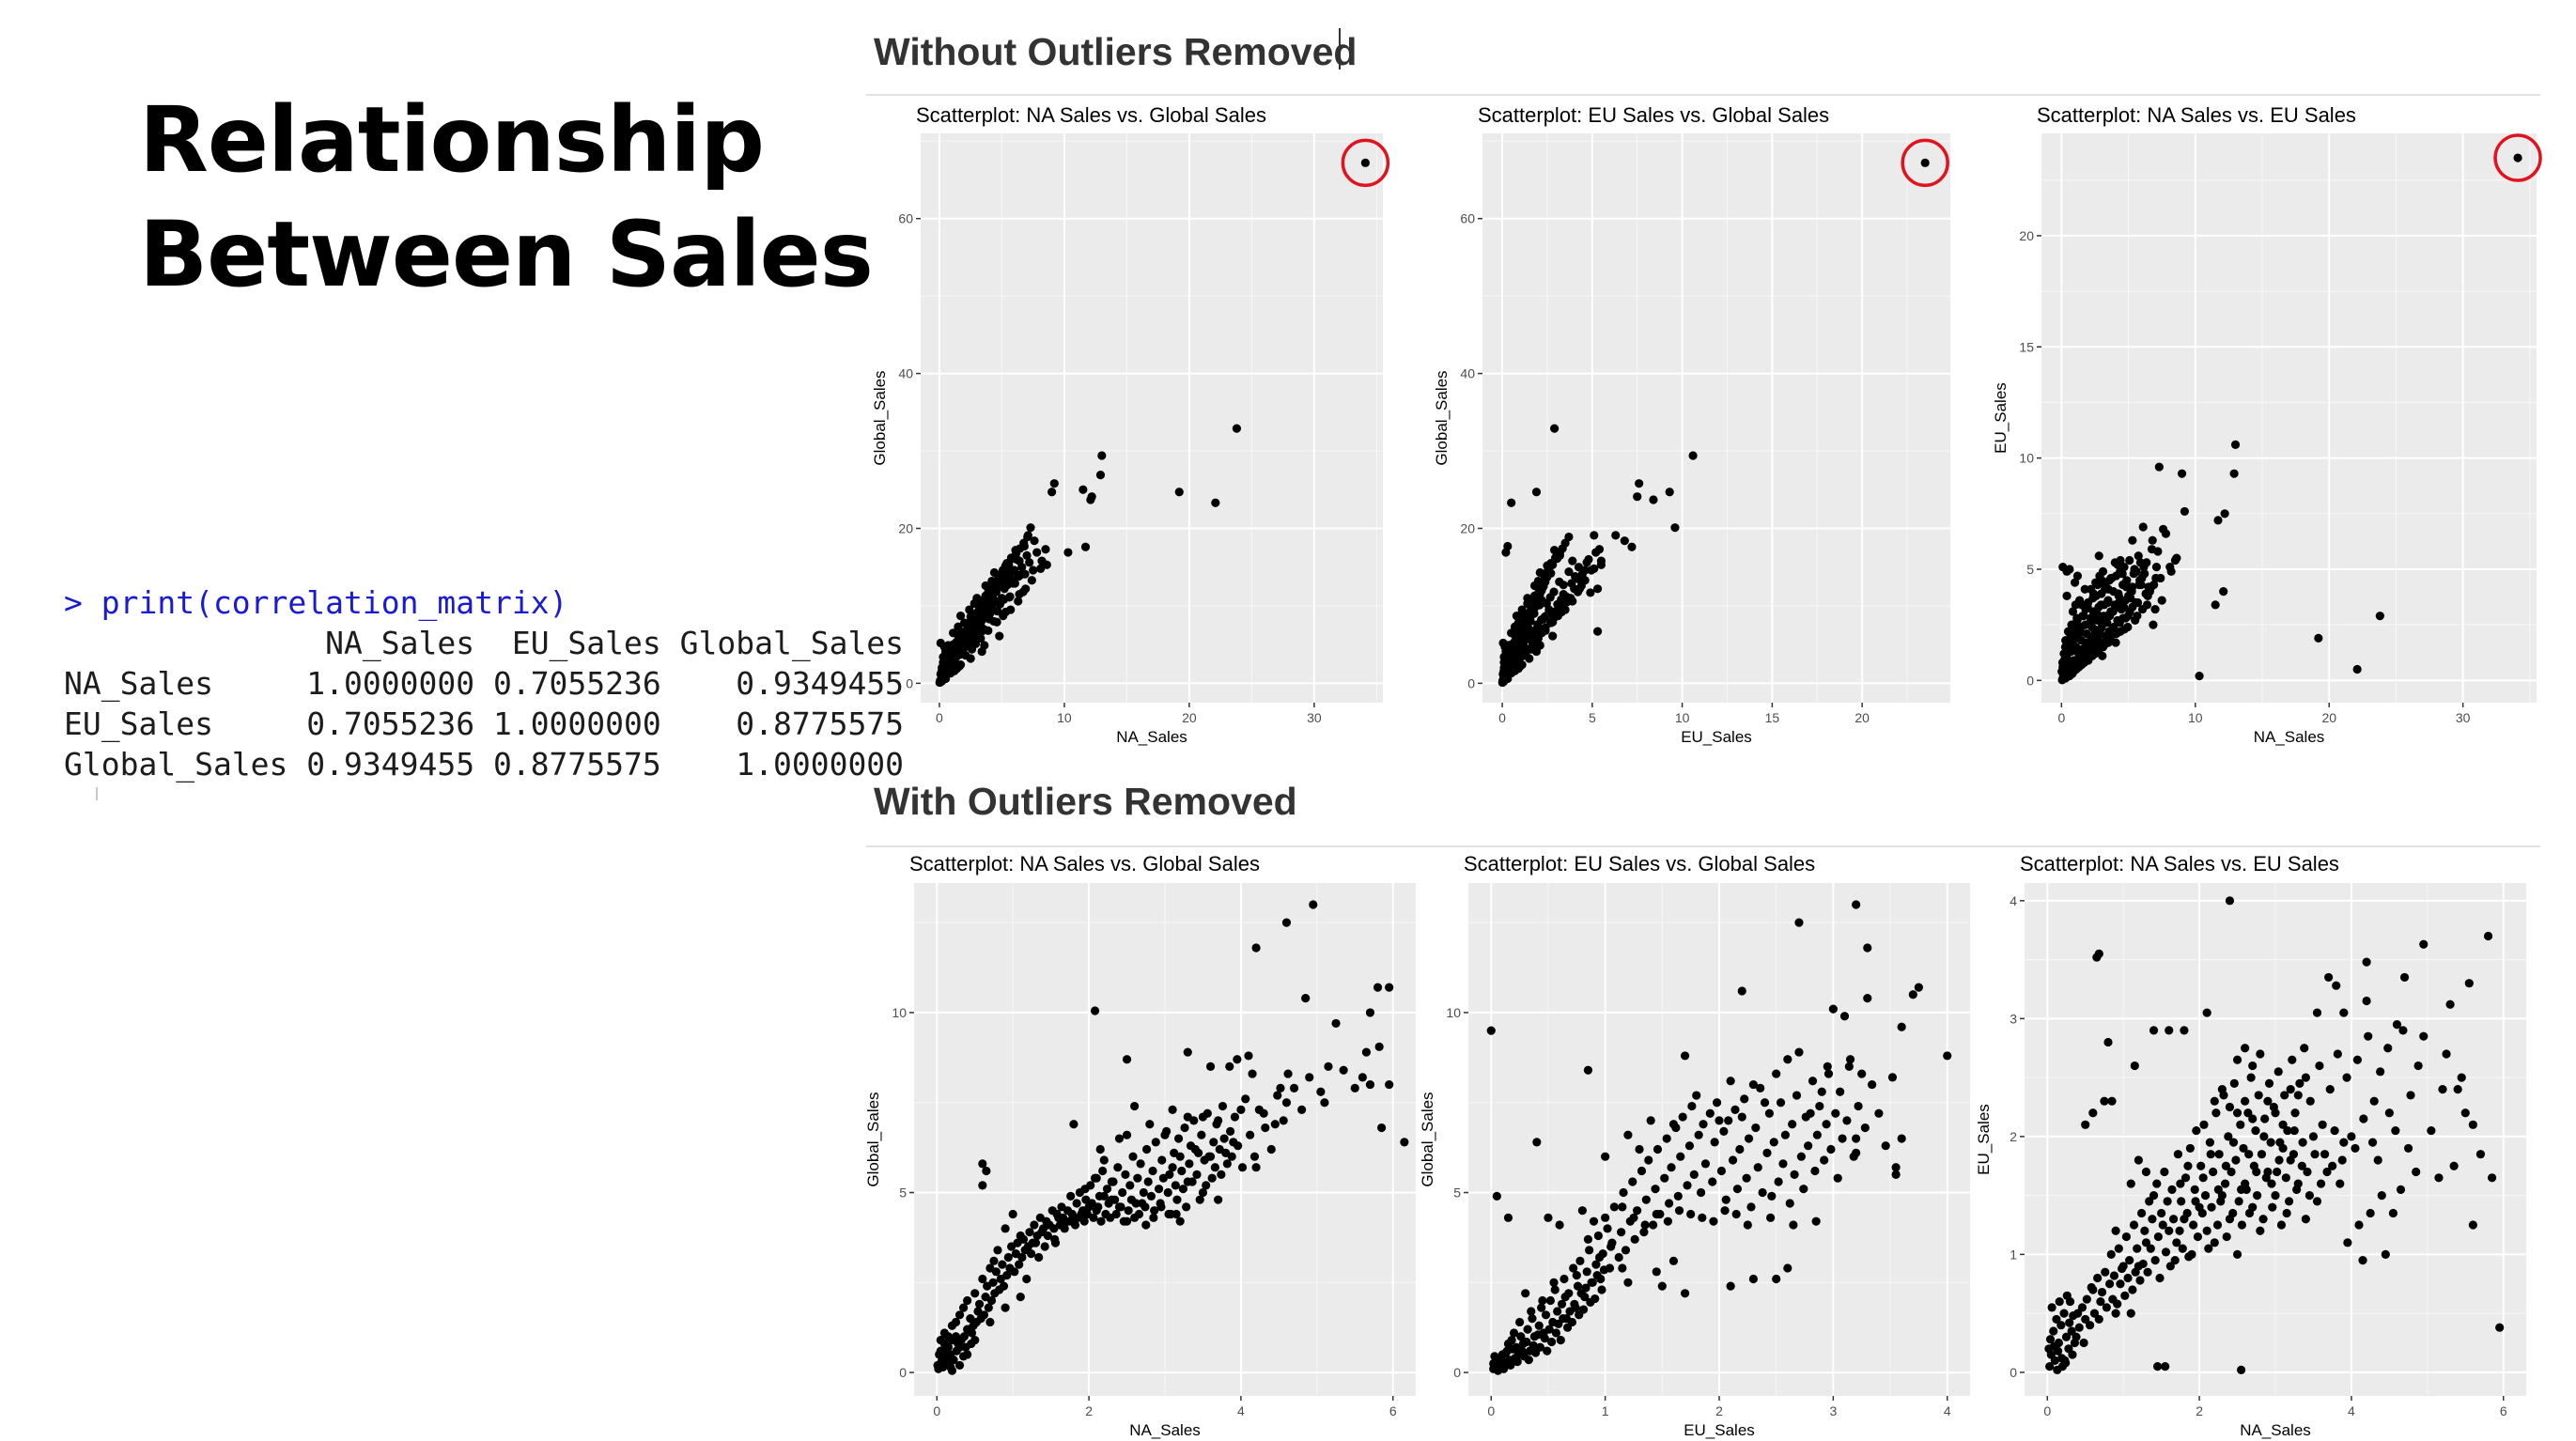  Describe the element at coordinates (1772, 717) in the screenshot. I see `x-tick-label: 15` at that location.